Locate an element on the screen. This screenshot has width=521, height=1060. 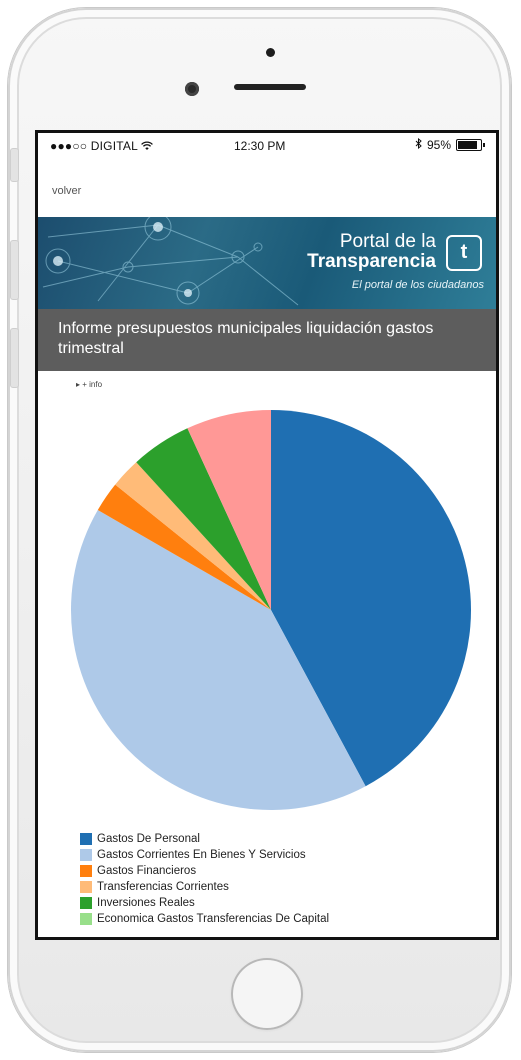
mute-switch is located at coordinates (14, 165).